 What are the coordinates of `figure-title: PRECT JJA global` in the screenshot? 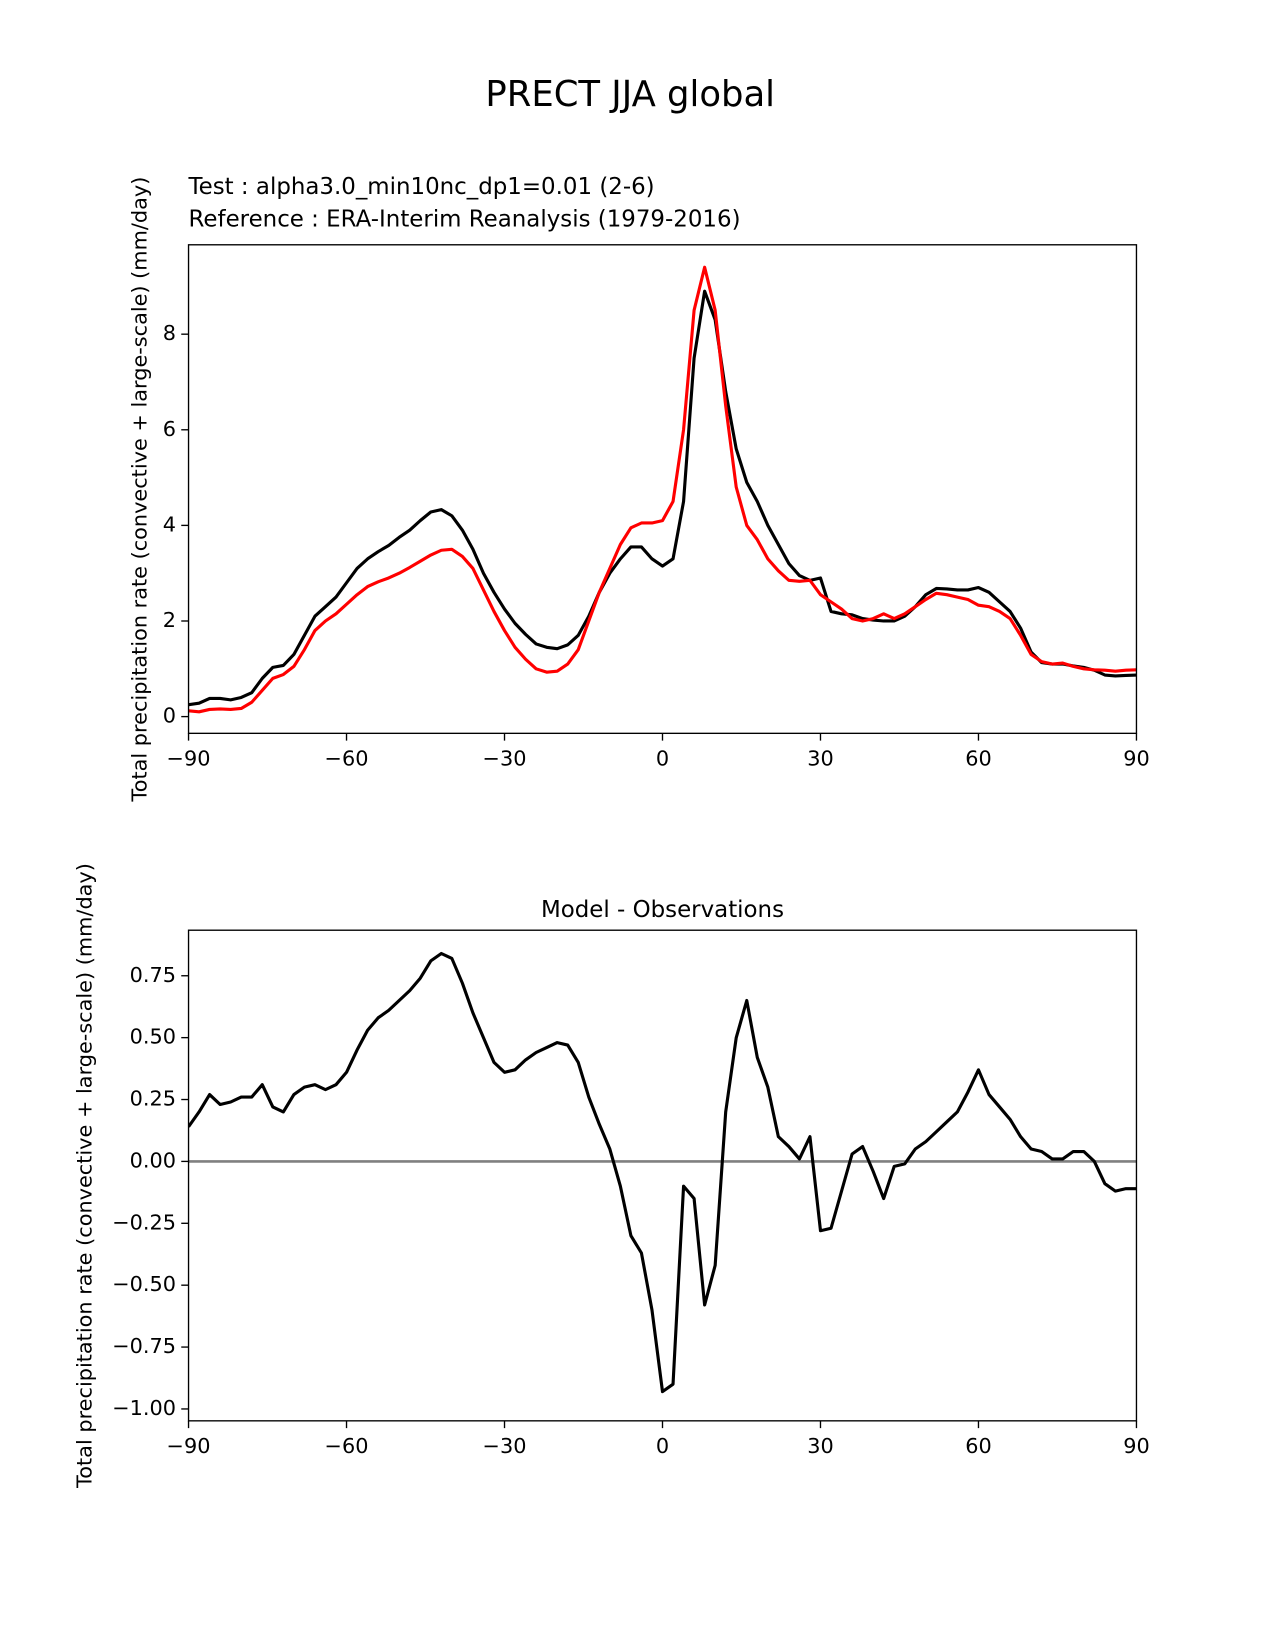 It's located at (630, 94).